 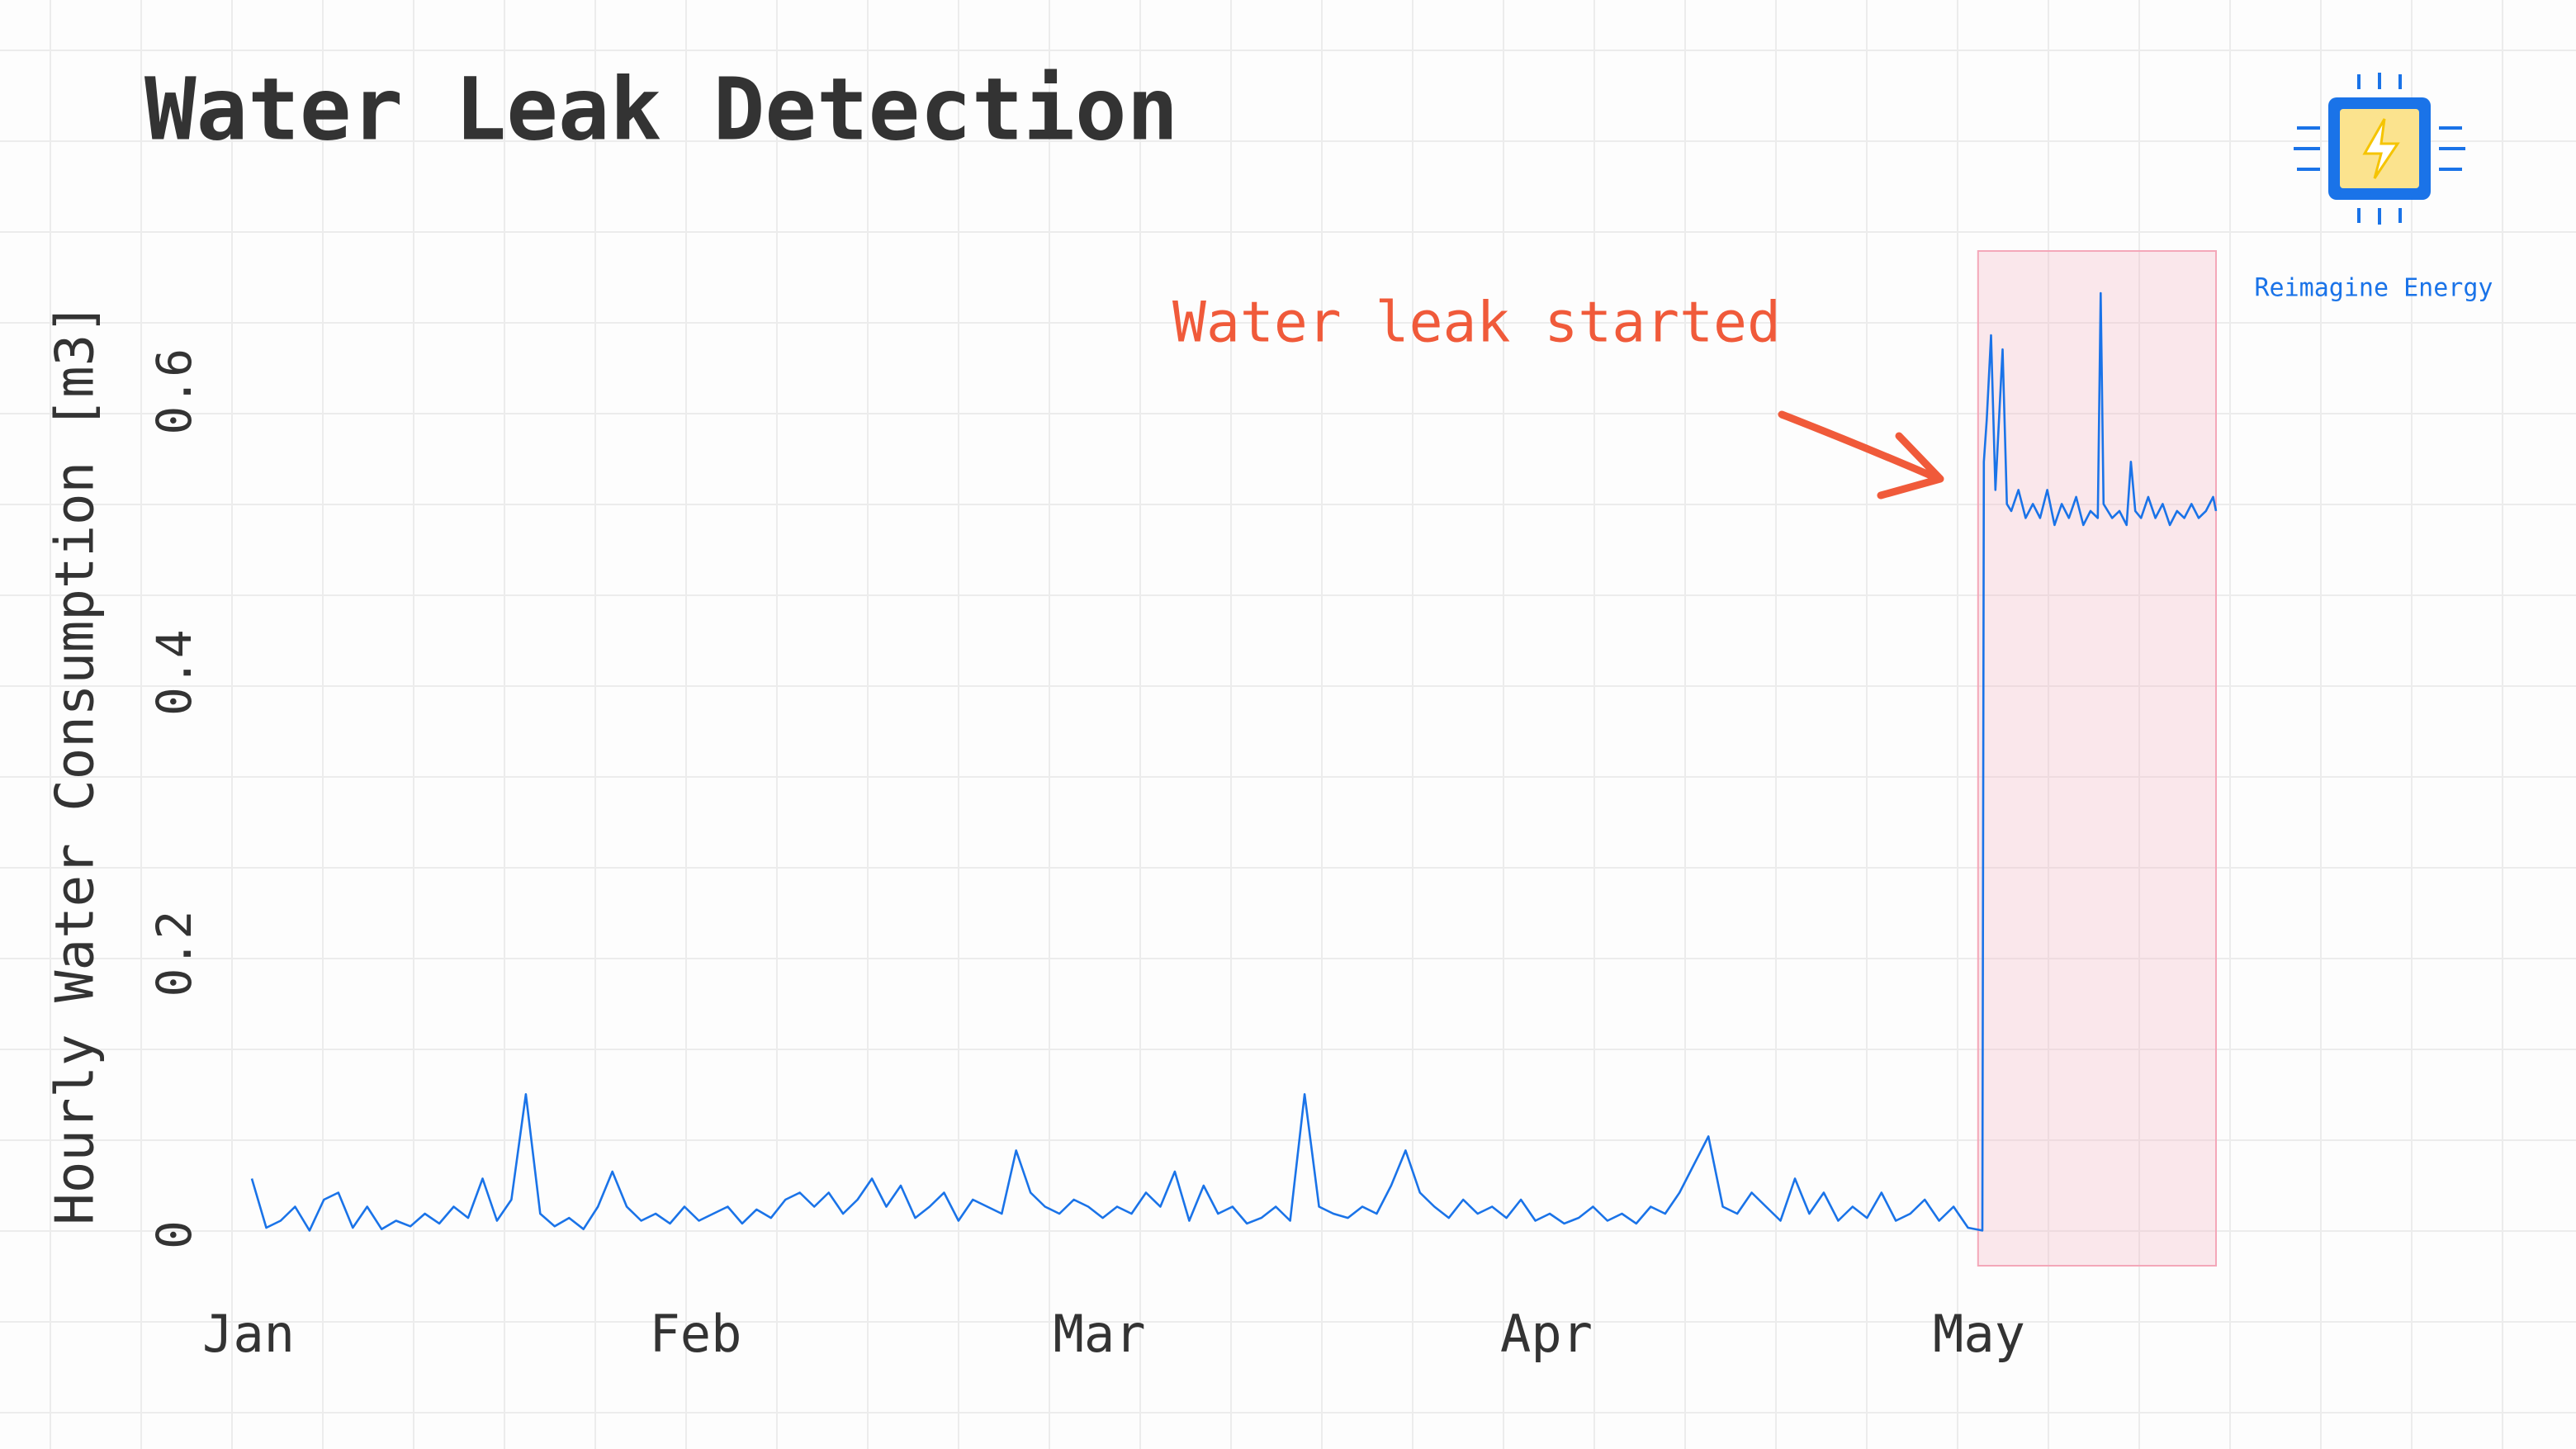 I want to click on highlight-region, so click(x=2097, y=758).